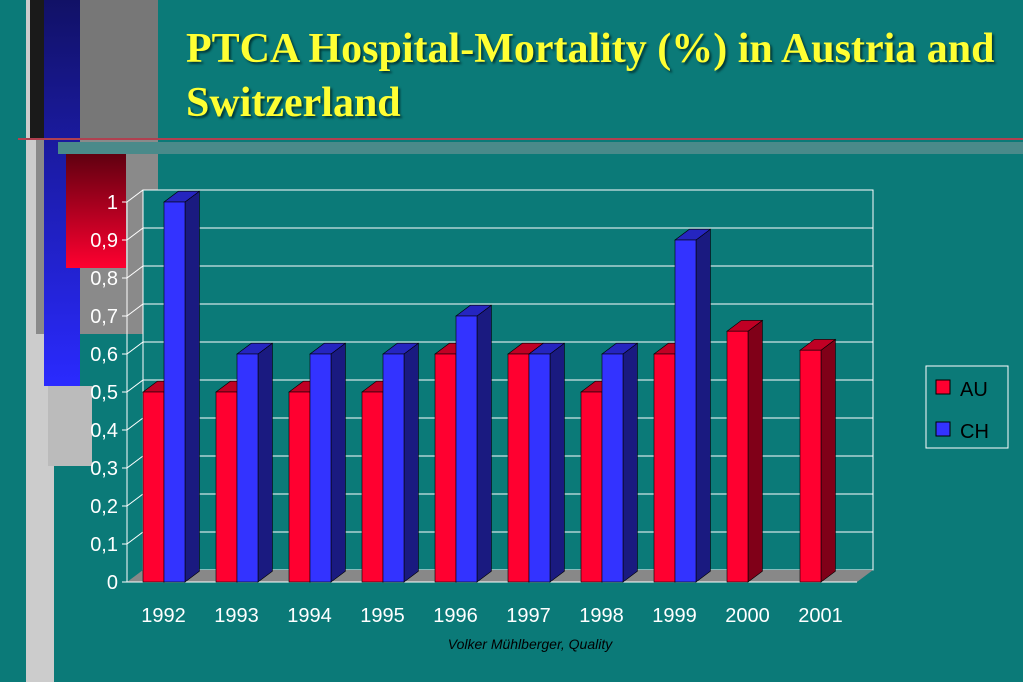 Image resolution: width=1023 pixels, height=682 pixels. What do you see at coordinates (382, 616) in the screenshot?
I see `x-tick-label: 1995` at bounding box center [382, 616].